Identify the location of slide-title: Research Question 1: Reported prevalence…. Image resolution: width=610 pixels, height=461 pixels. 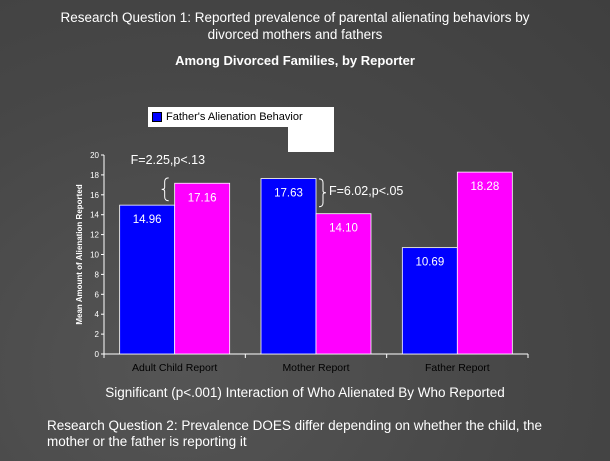
(295, 26).